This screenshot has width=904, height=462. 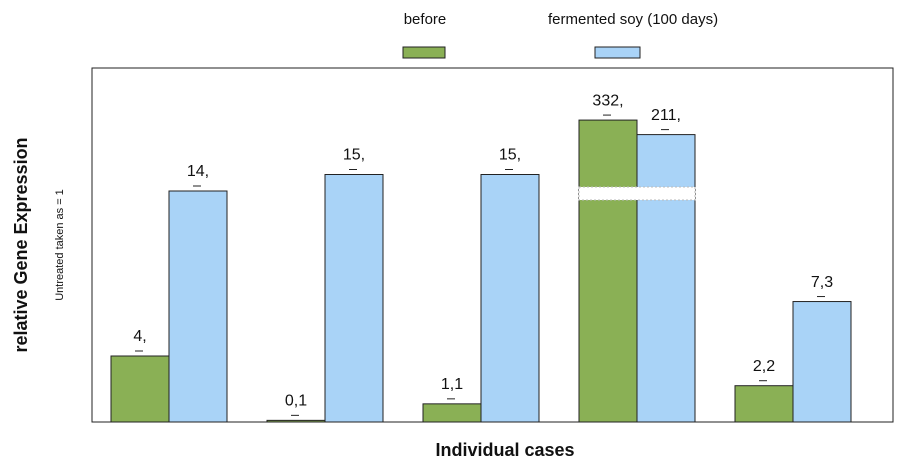 What do you see at coordinates (504, 450) in the screenshot?
I see `x-axis-title: Individual cases` at bounding box center [504, 450].